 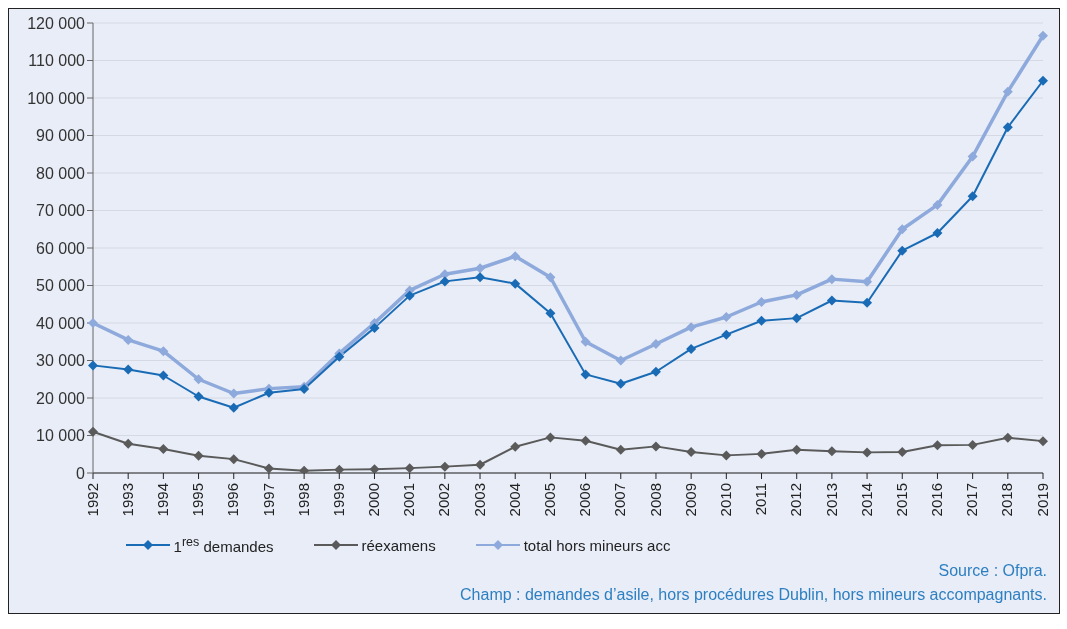 I want to click on x-tick-label: 2008, so click(x=655, y=500).